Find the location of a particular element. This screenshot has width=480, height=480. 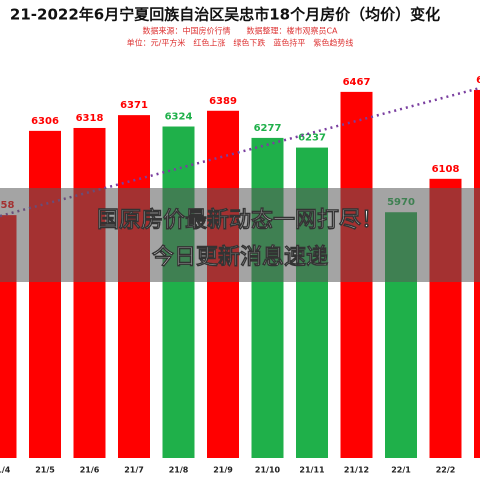

data-label: 6108 is located at coordinates (446, 169).